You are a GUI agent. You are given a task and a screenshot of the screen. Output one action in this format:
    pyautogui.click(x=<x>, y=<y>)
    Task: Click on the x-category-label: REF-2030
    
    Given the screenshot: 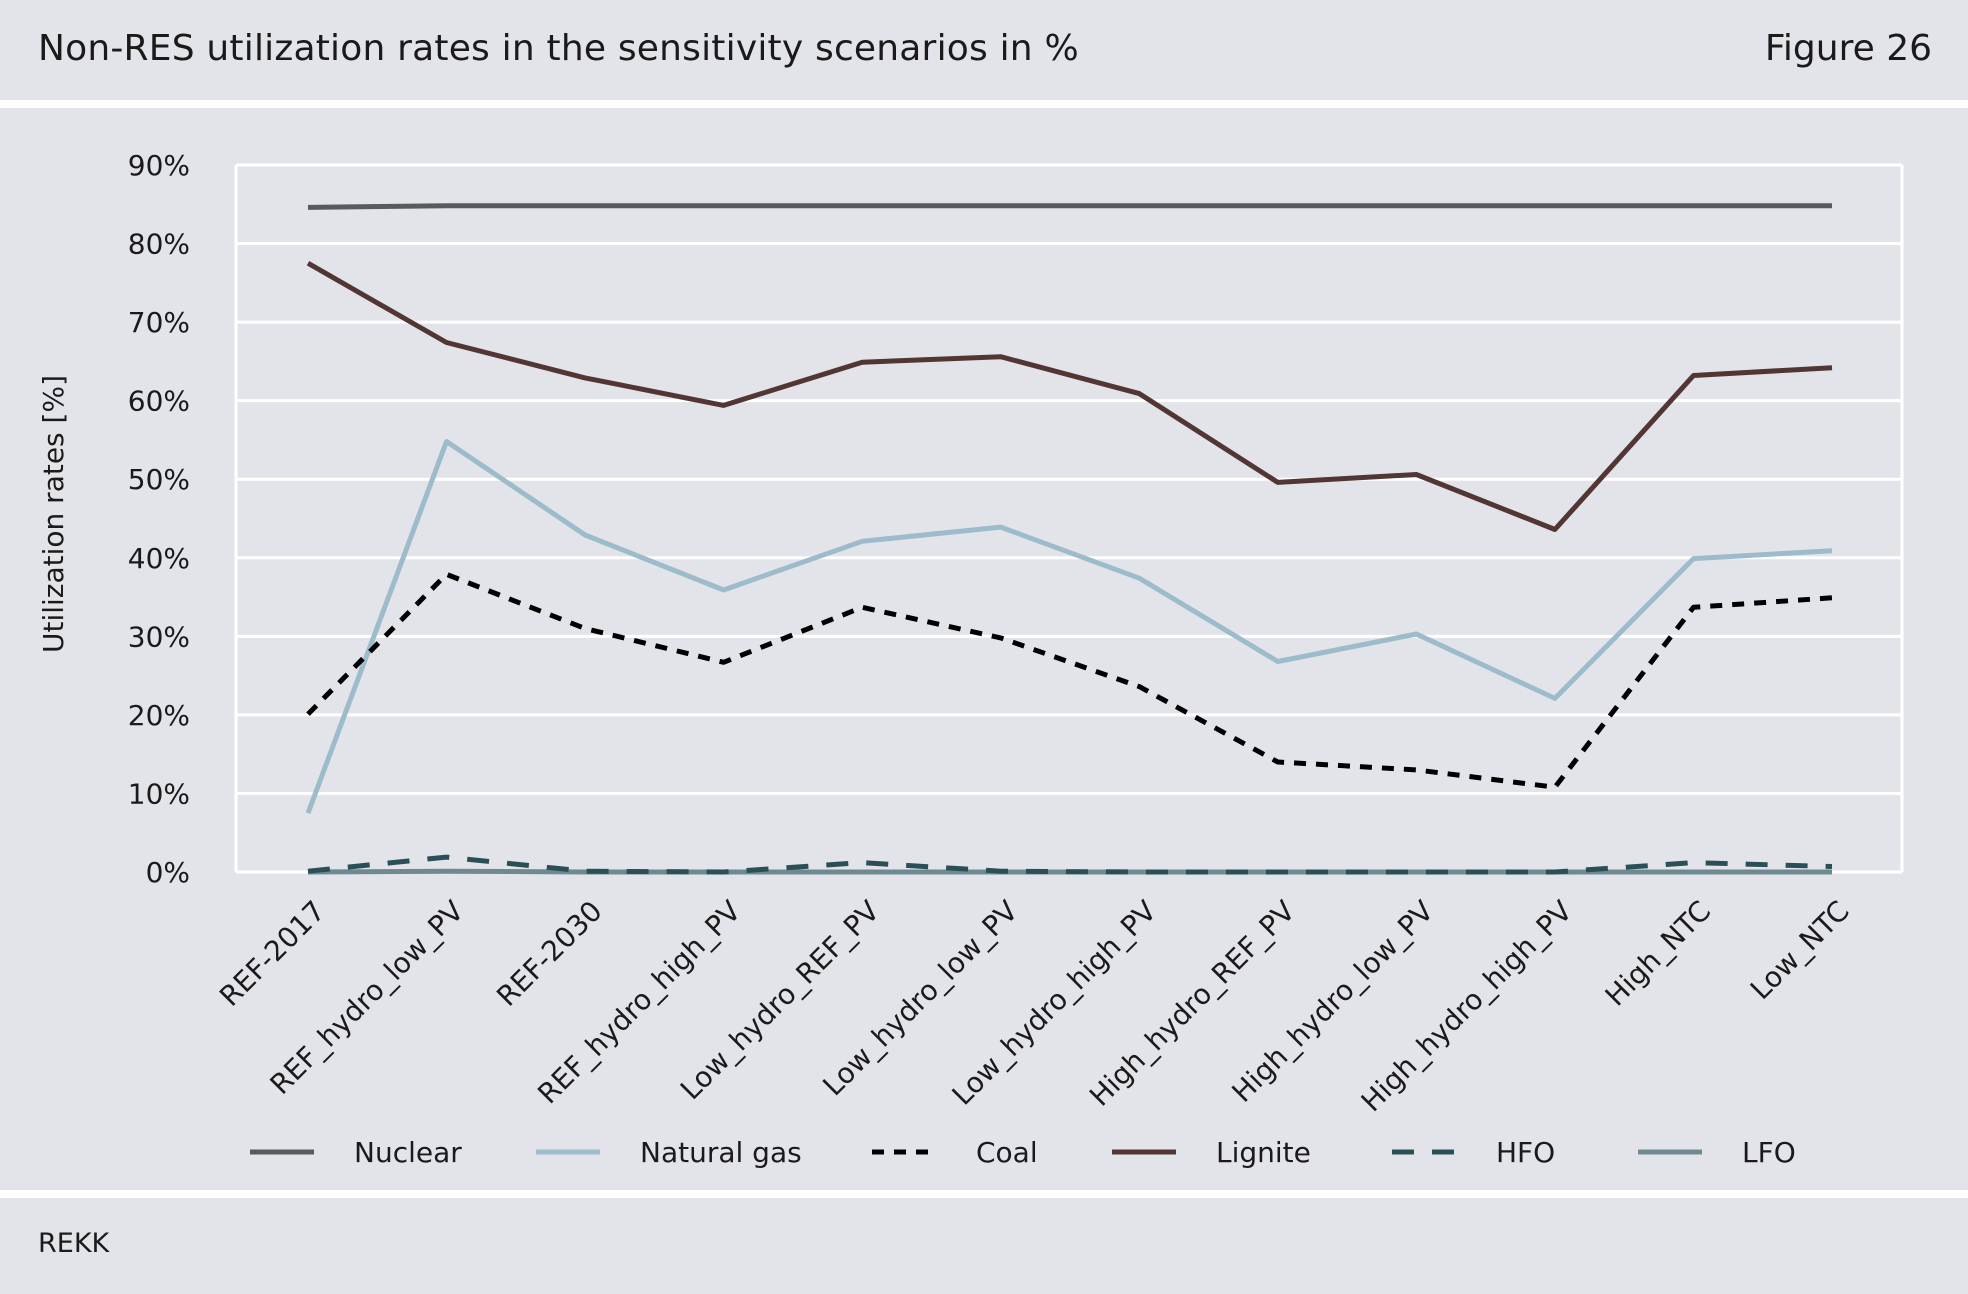 What is the action you would take?
    pyautogui.click(x=549, y=953)
    